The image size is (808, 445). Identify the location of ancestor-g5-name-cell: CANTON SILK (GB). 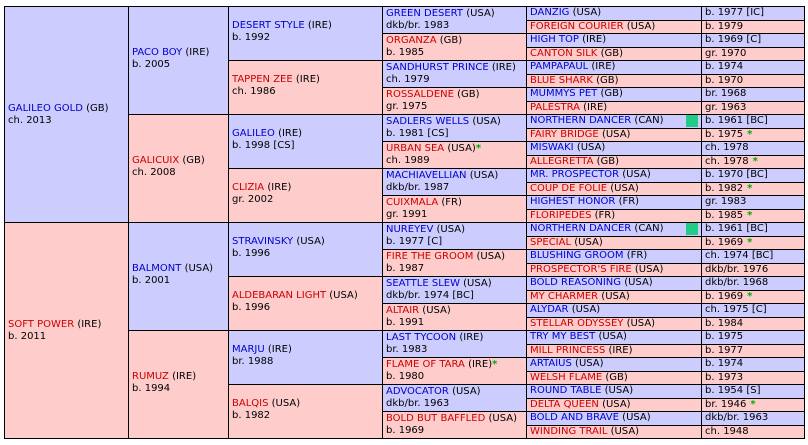
(614, 53).